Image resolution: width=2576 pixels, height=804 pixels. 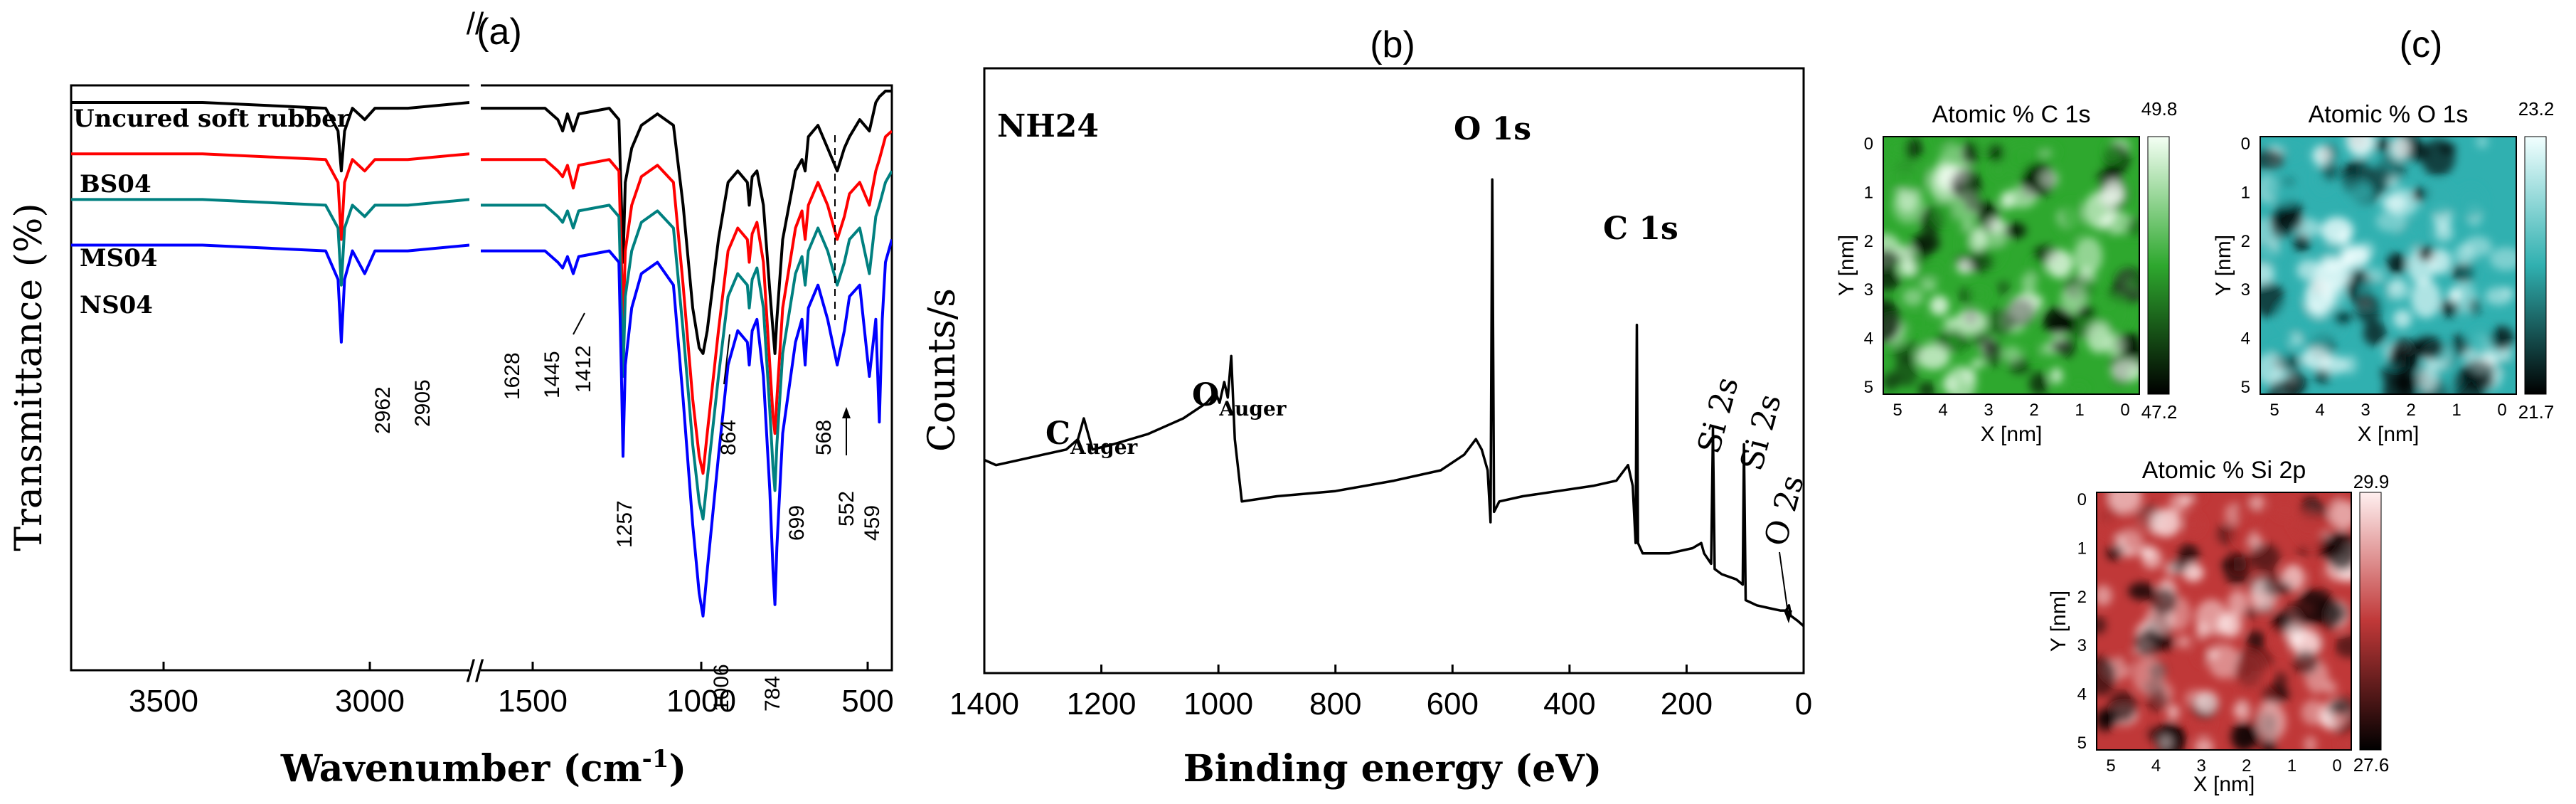 What do you see at coordinates (1718, 416) in the screenshot?
I see `annot-si2s: Si 2s` at bounding box center [1718, 416].